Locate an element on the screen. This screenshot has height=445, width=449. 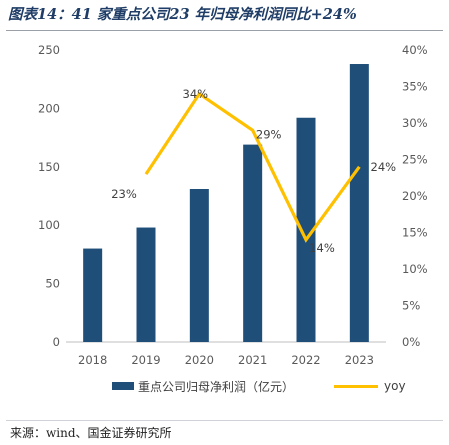
chart-legend: 重点公司归母净利润（亿元） yoy is located at coordinates (259, 386).